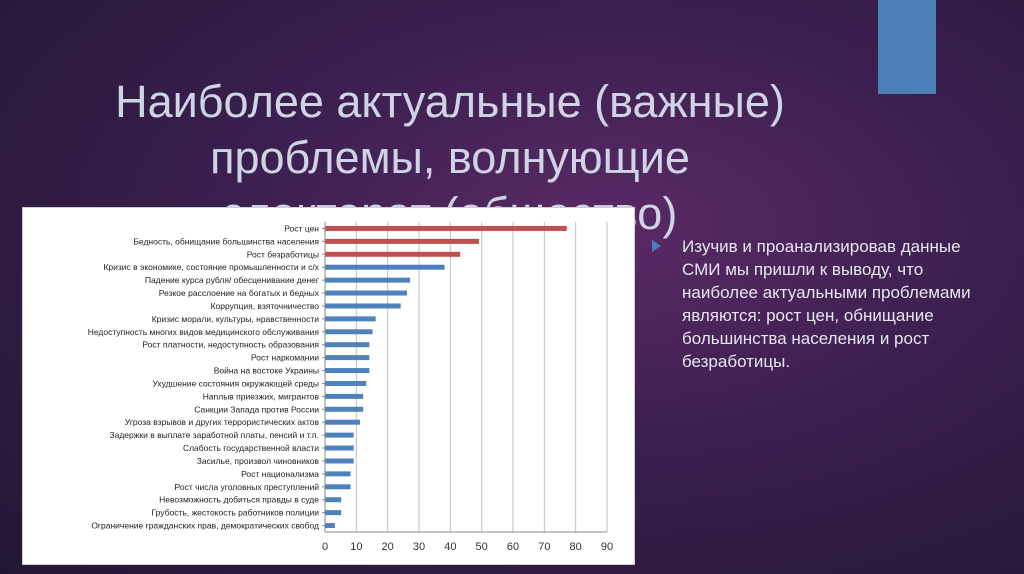 Image resolution: width=1024 pixels, height=574 pixels. Describe the element at coordinates (251, 448) in the screenshot. I see `category-label: Слабость государственной власти` at that location.